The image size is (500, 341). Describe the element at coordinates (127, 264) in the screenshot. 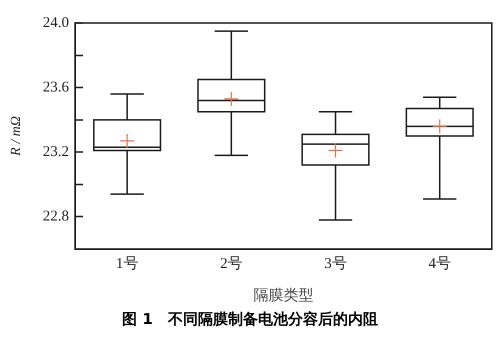

I see `x-tick-label: 1号` at that location.